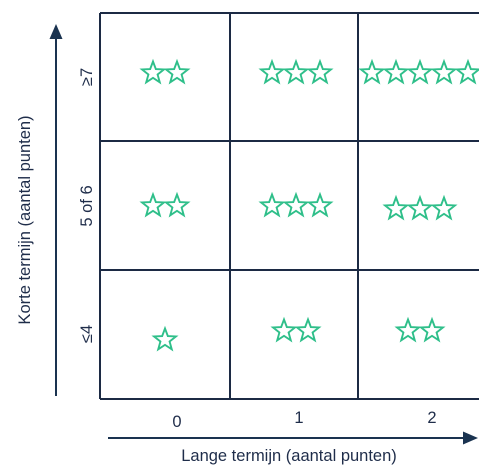 This screenshot has height=466, width=479. Describe the element at coordinates (293, 438) in the screenshot. I see `x-axis` at that location.